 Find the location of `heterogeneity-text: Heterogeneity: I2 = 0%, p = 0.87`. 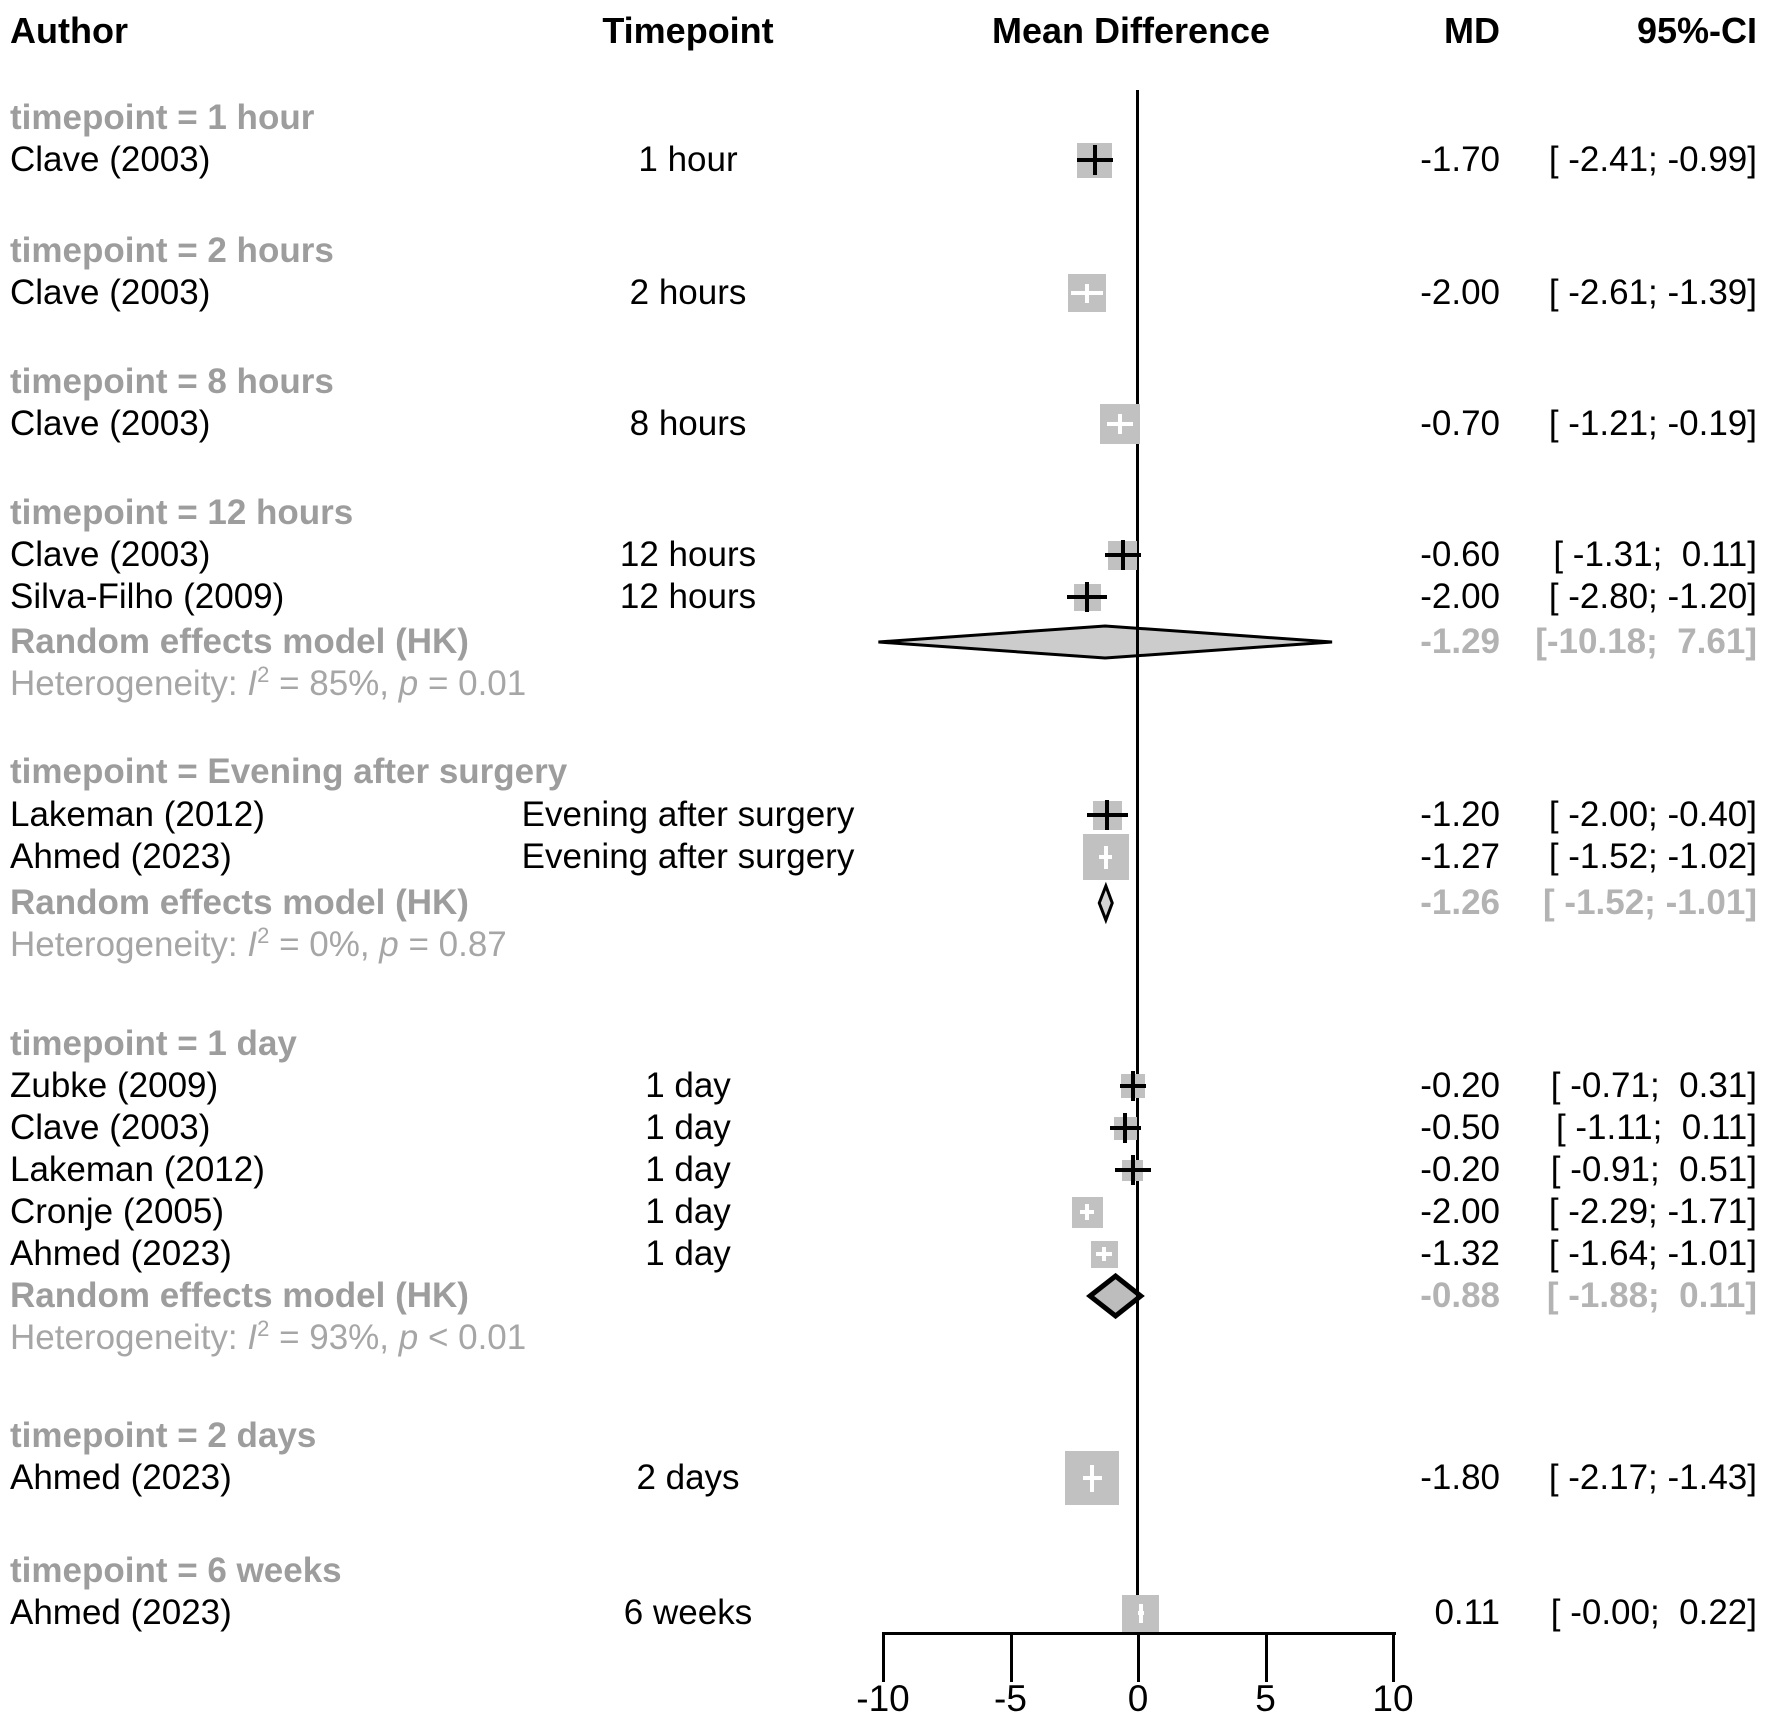

heterogeneity-text: Heterogeneity: I2 = 0%, p = 0.87 is located at coordinates (258, 943).